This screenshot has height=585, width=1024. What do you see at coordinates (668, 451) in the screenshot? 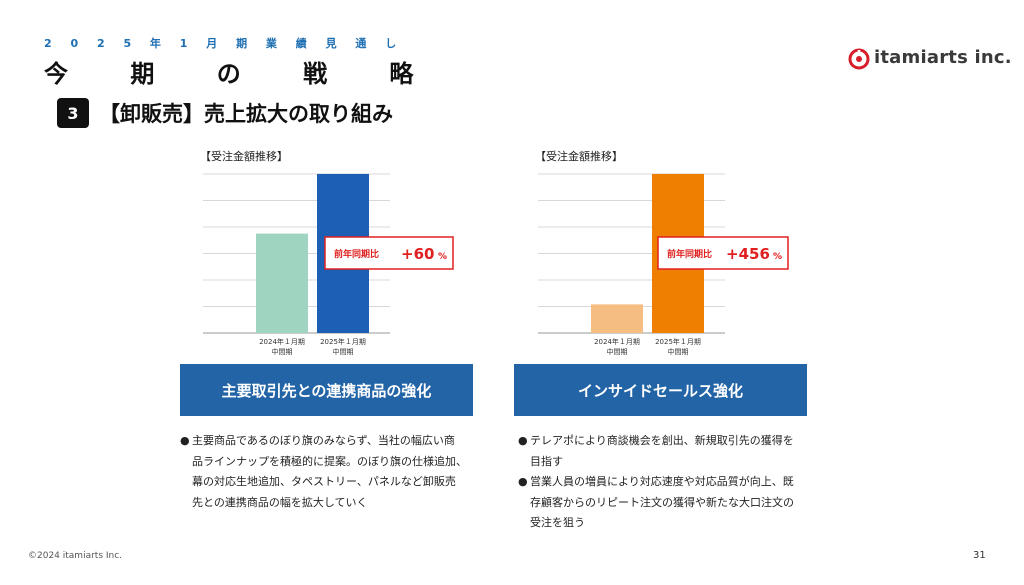
I see `right-bullet-1: ● テレアポにより商談機会を創出、新規取引先の獲得を 目指す` at bounding box center [668, 451].